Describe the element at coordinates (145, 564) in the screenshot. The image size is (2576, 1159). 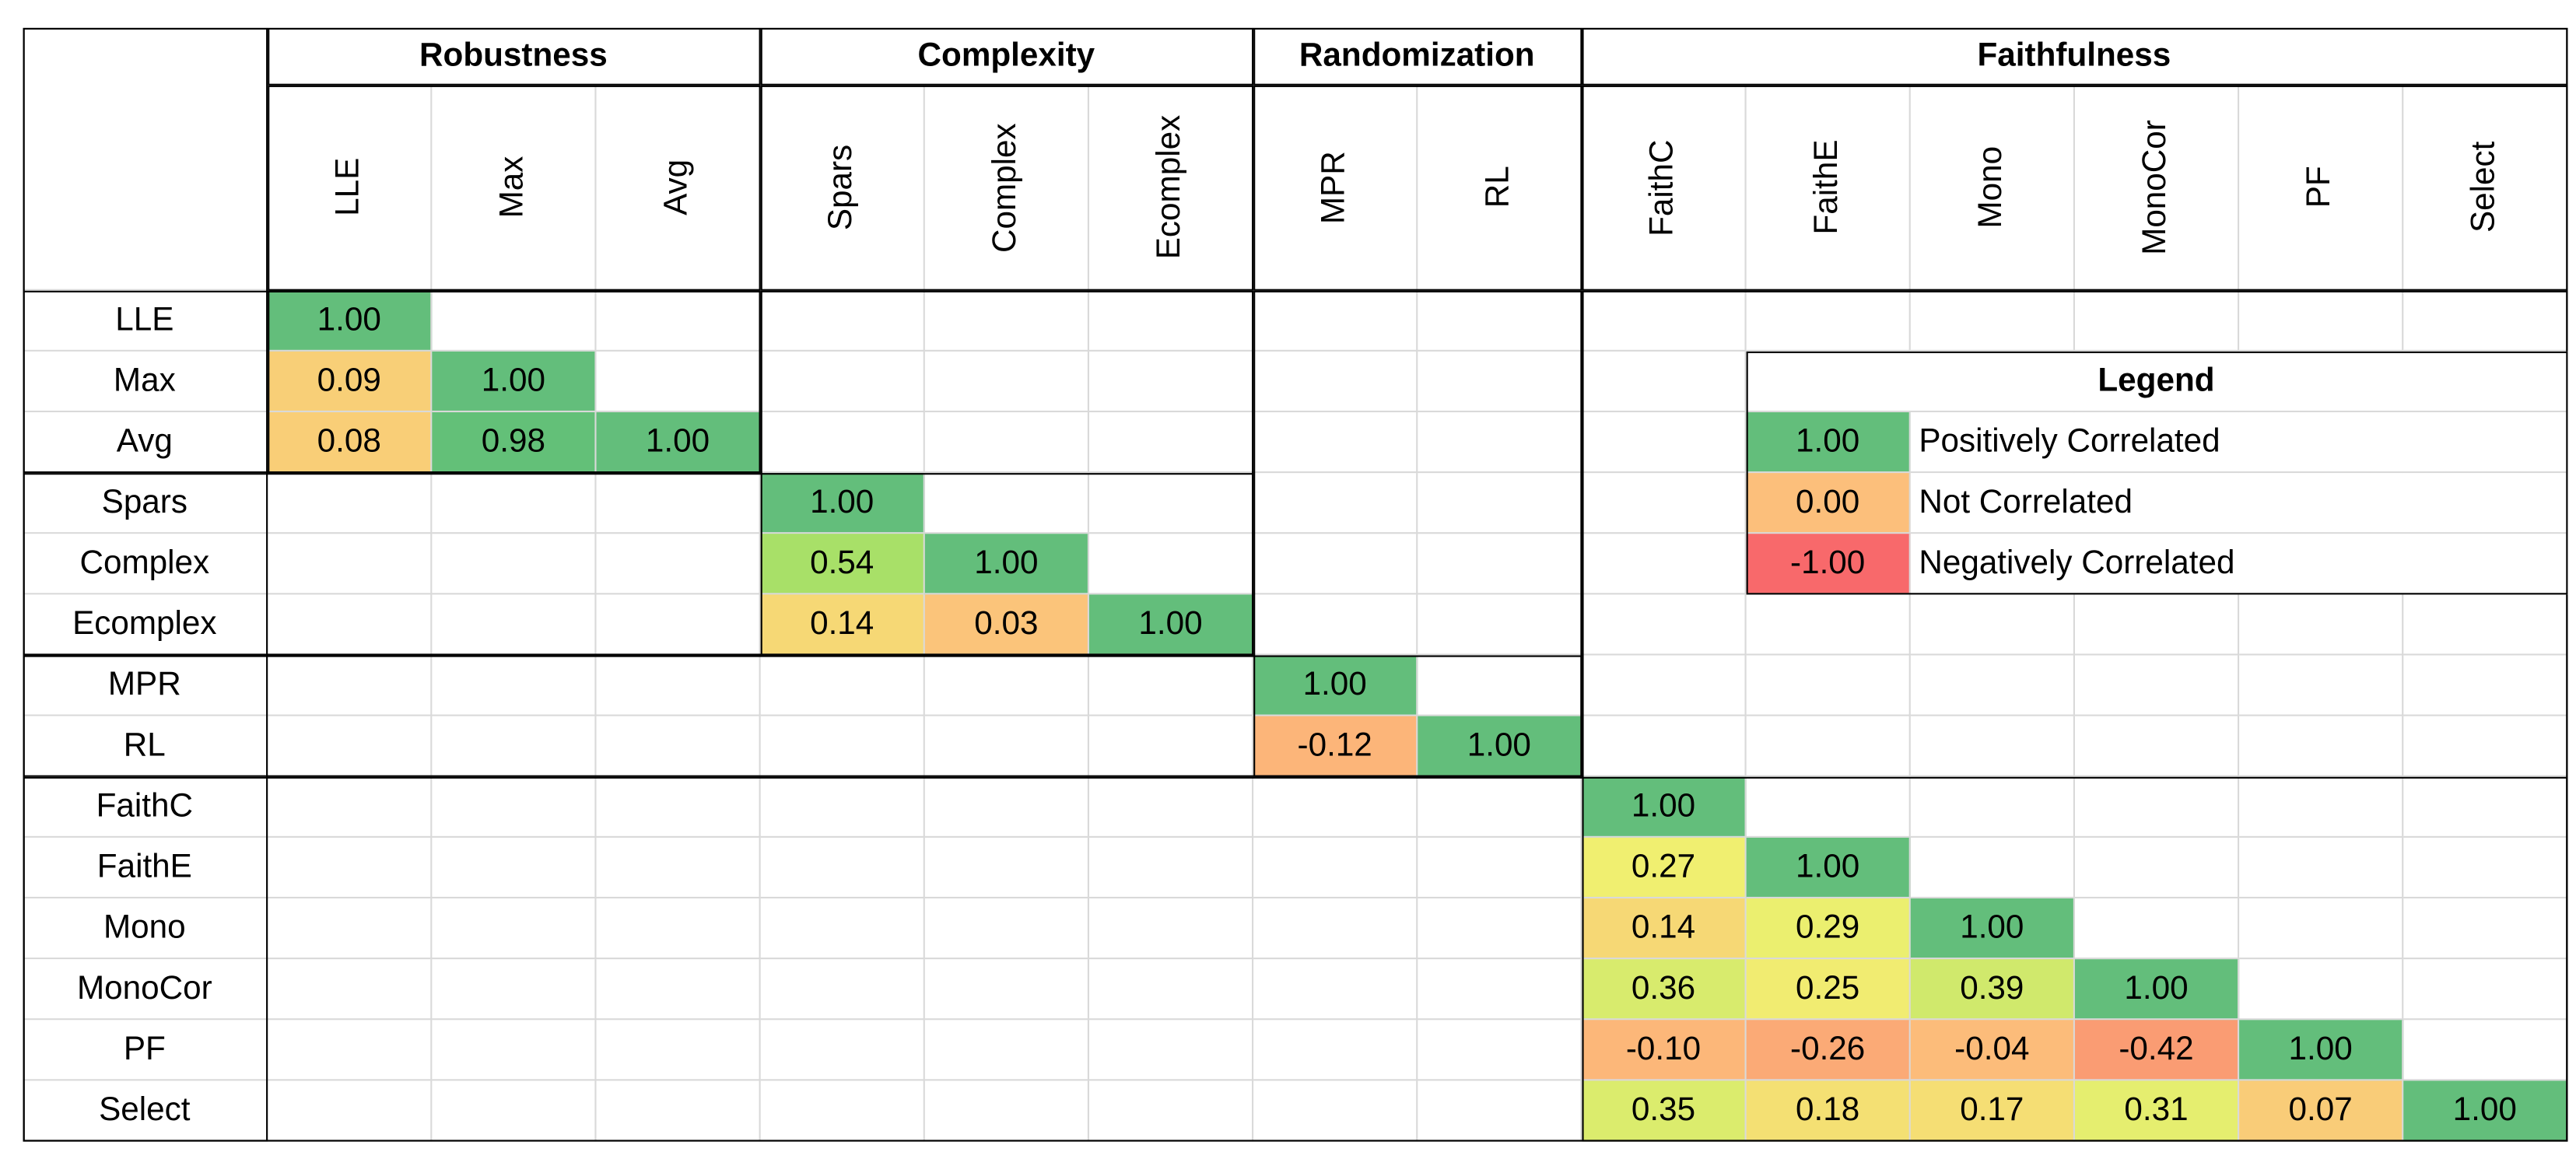
I see `row-label: Complex` at that location.